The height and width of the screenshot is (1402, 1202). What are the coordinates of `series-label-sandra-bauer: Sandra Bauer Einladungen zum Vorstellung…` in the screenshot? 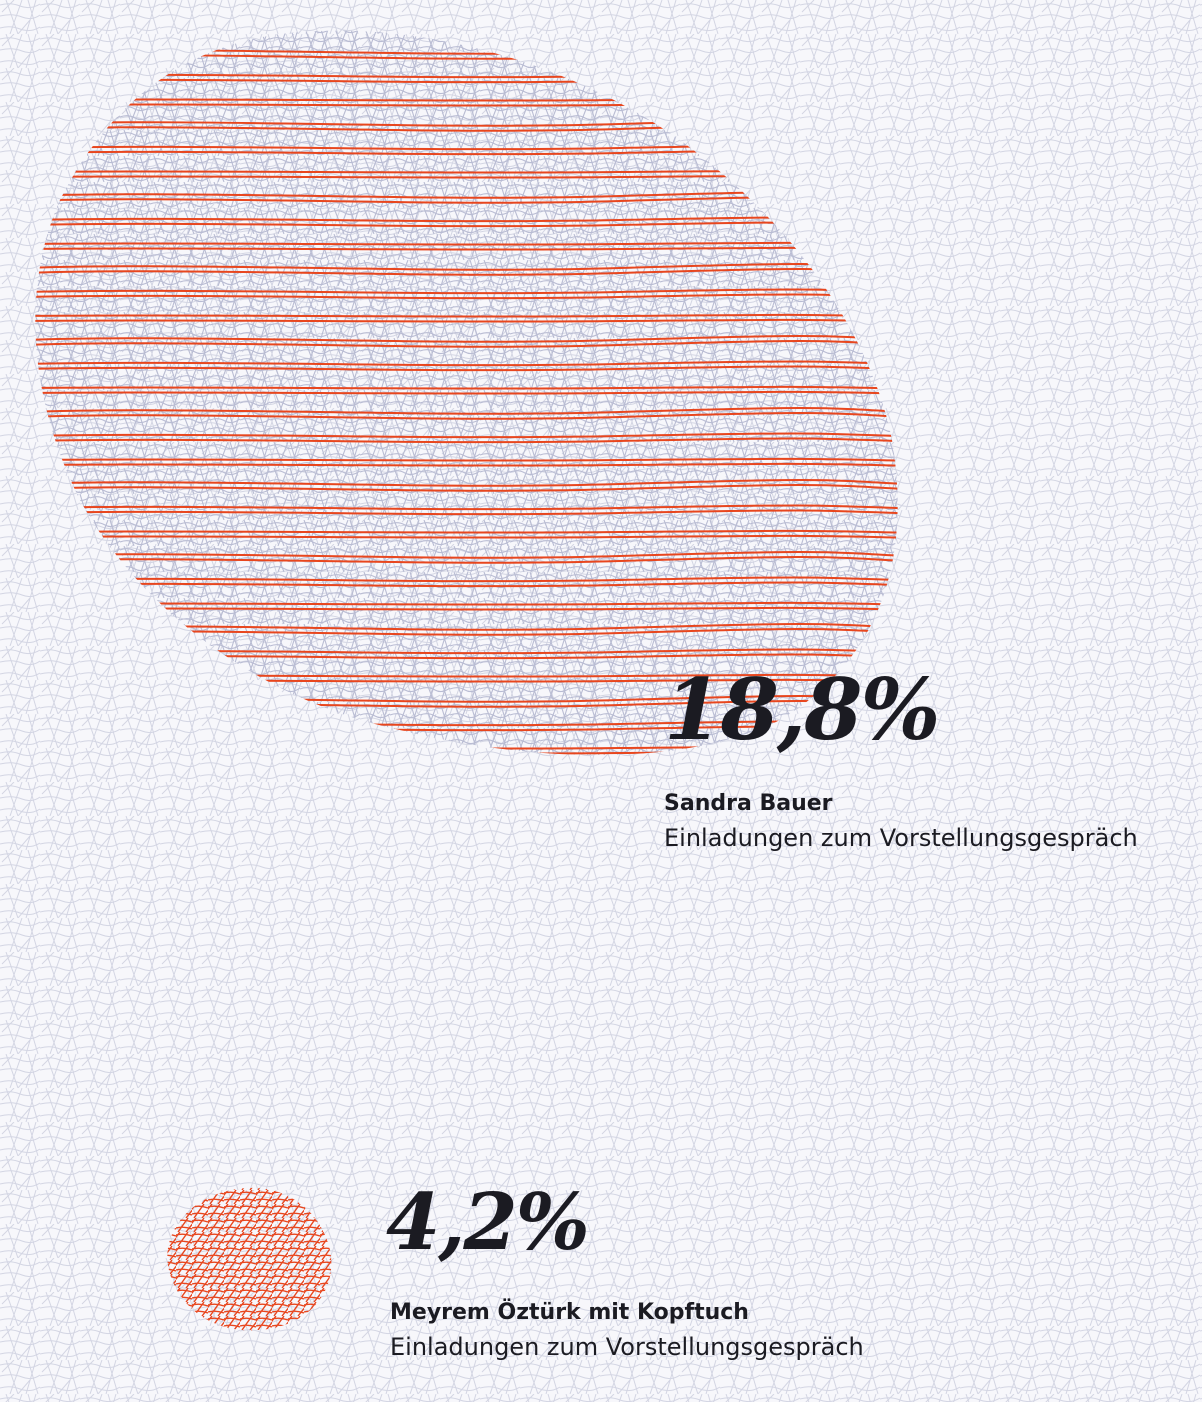 It's located at (901, 821).